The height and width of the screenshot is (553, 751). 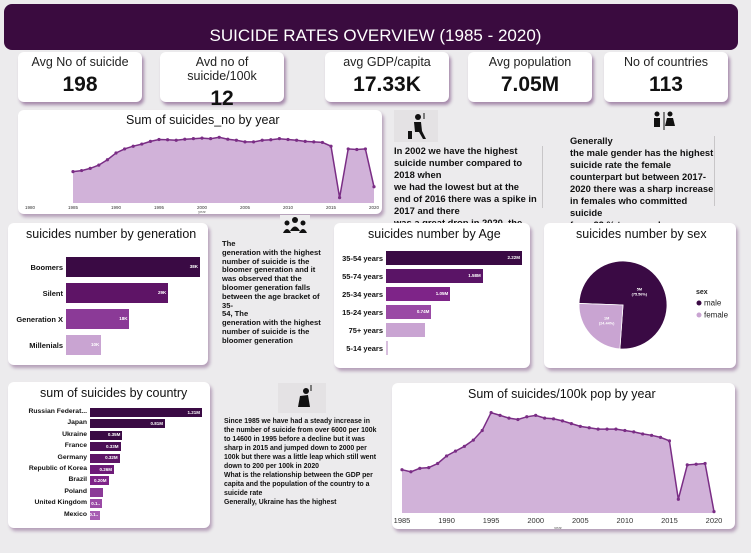 I want to click on data-label: 0.1.., so click(x=94, y=515).